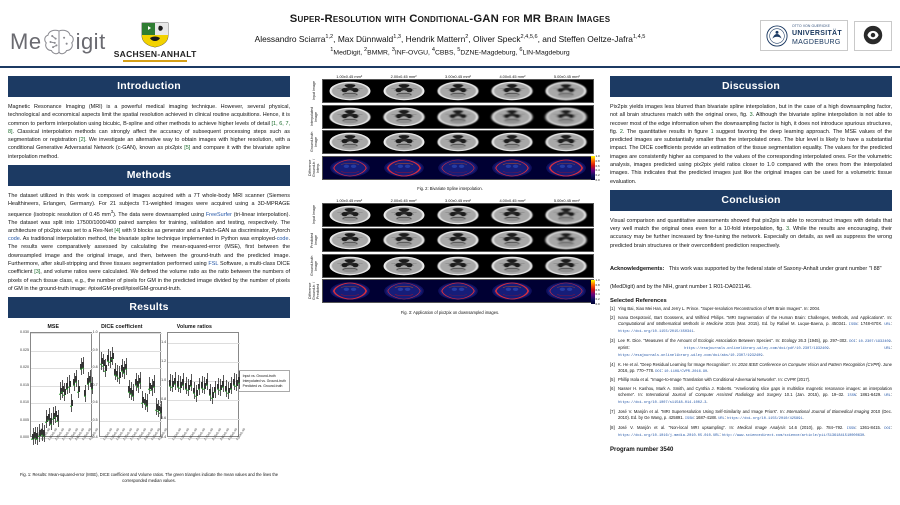 The width and height of the screenshot is (900, 505). Describe the element at coordinates (804, 36) in the screenshot. I see `ovgu-logo: OTTO VON GUERICKE UNIVERSITÄT MAGDEBURG` at that location.